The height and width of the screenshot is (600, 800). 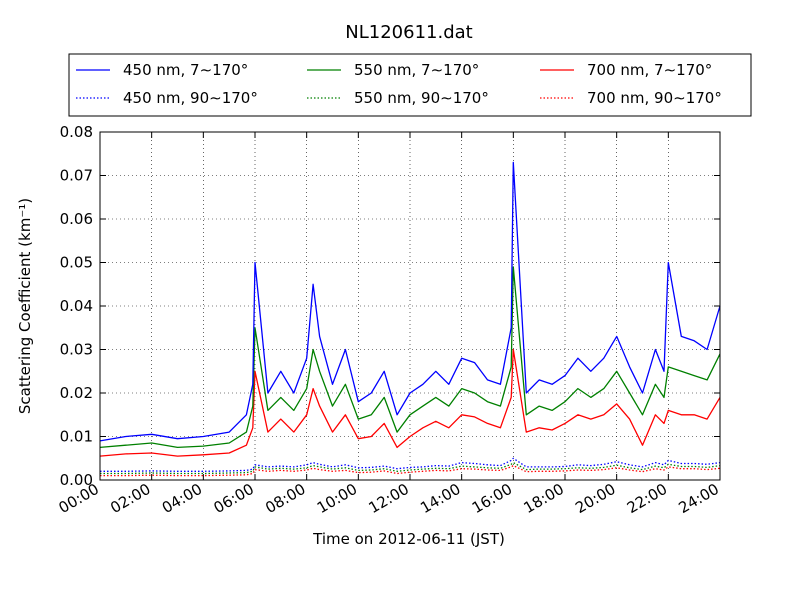 What do you see at coordinates (647, 498) in the screenshot?
I see `x-tick-label: 22:00` at bounding box center [647, 498].